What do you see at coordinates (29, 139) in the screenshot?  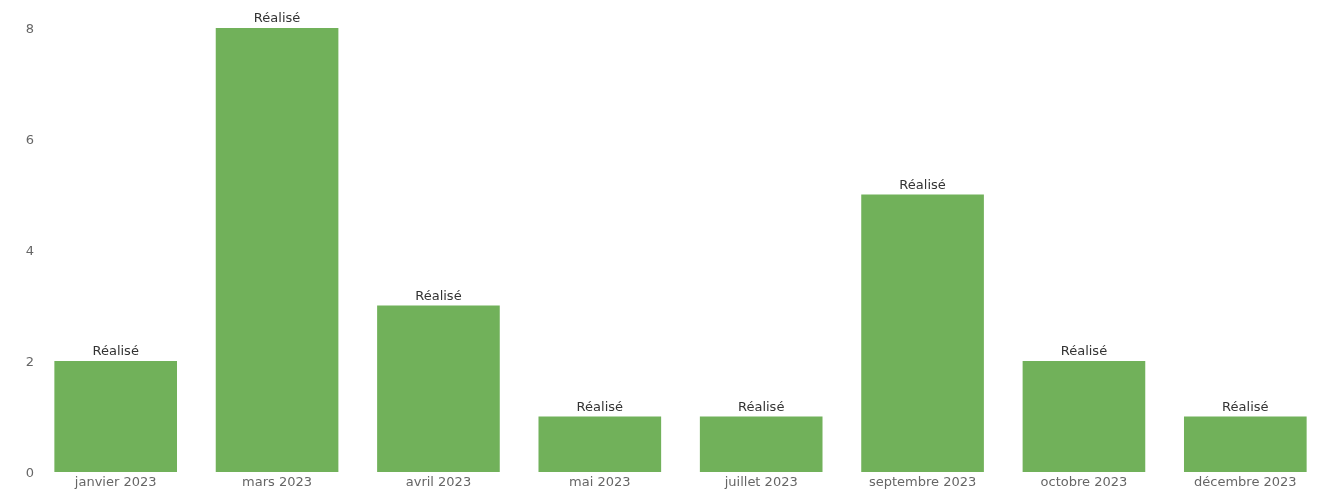 I see `y-tick-label: 6` at bounding box center [29, 139].